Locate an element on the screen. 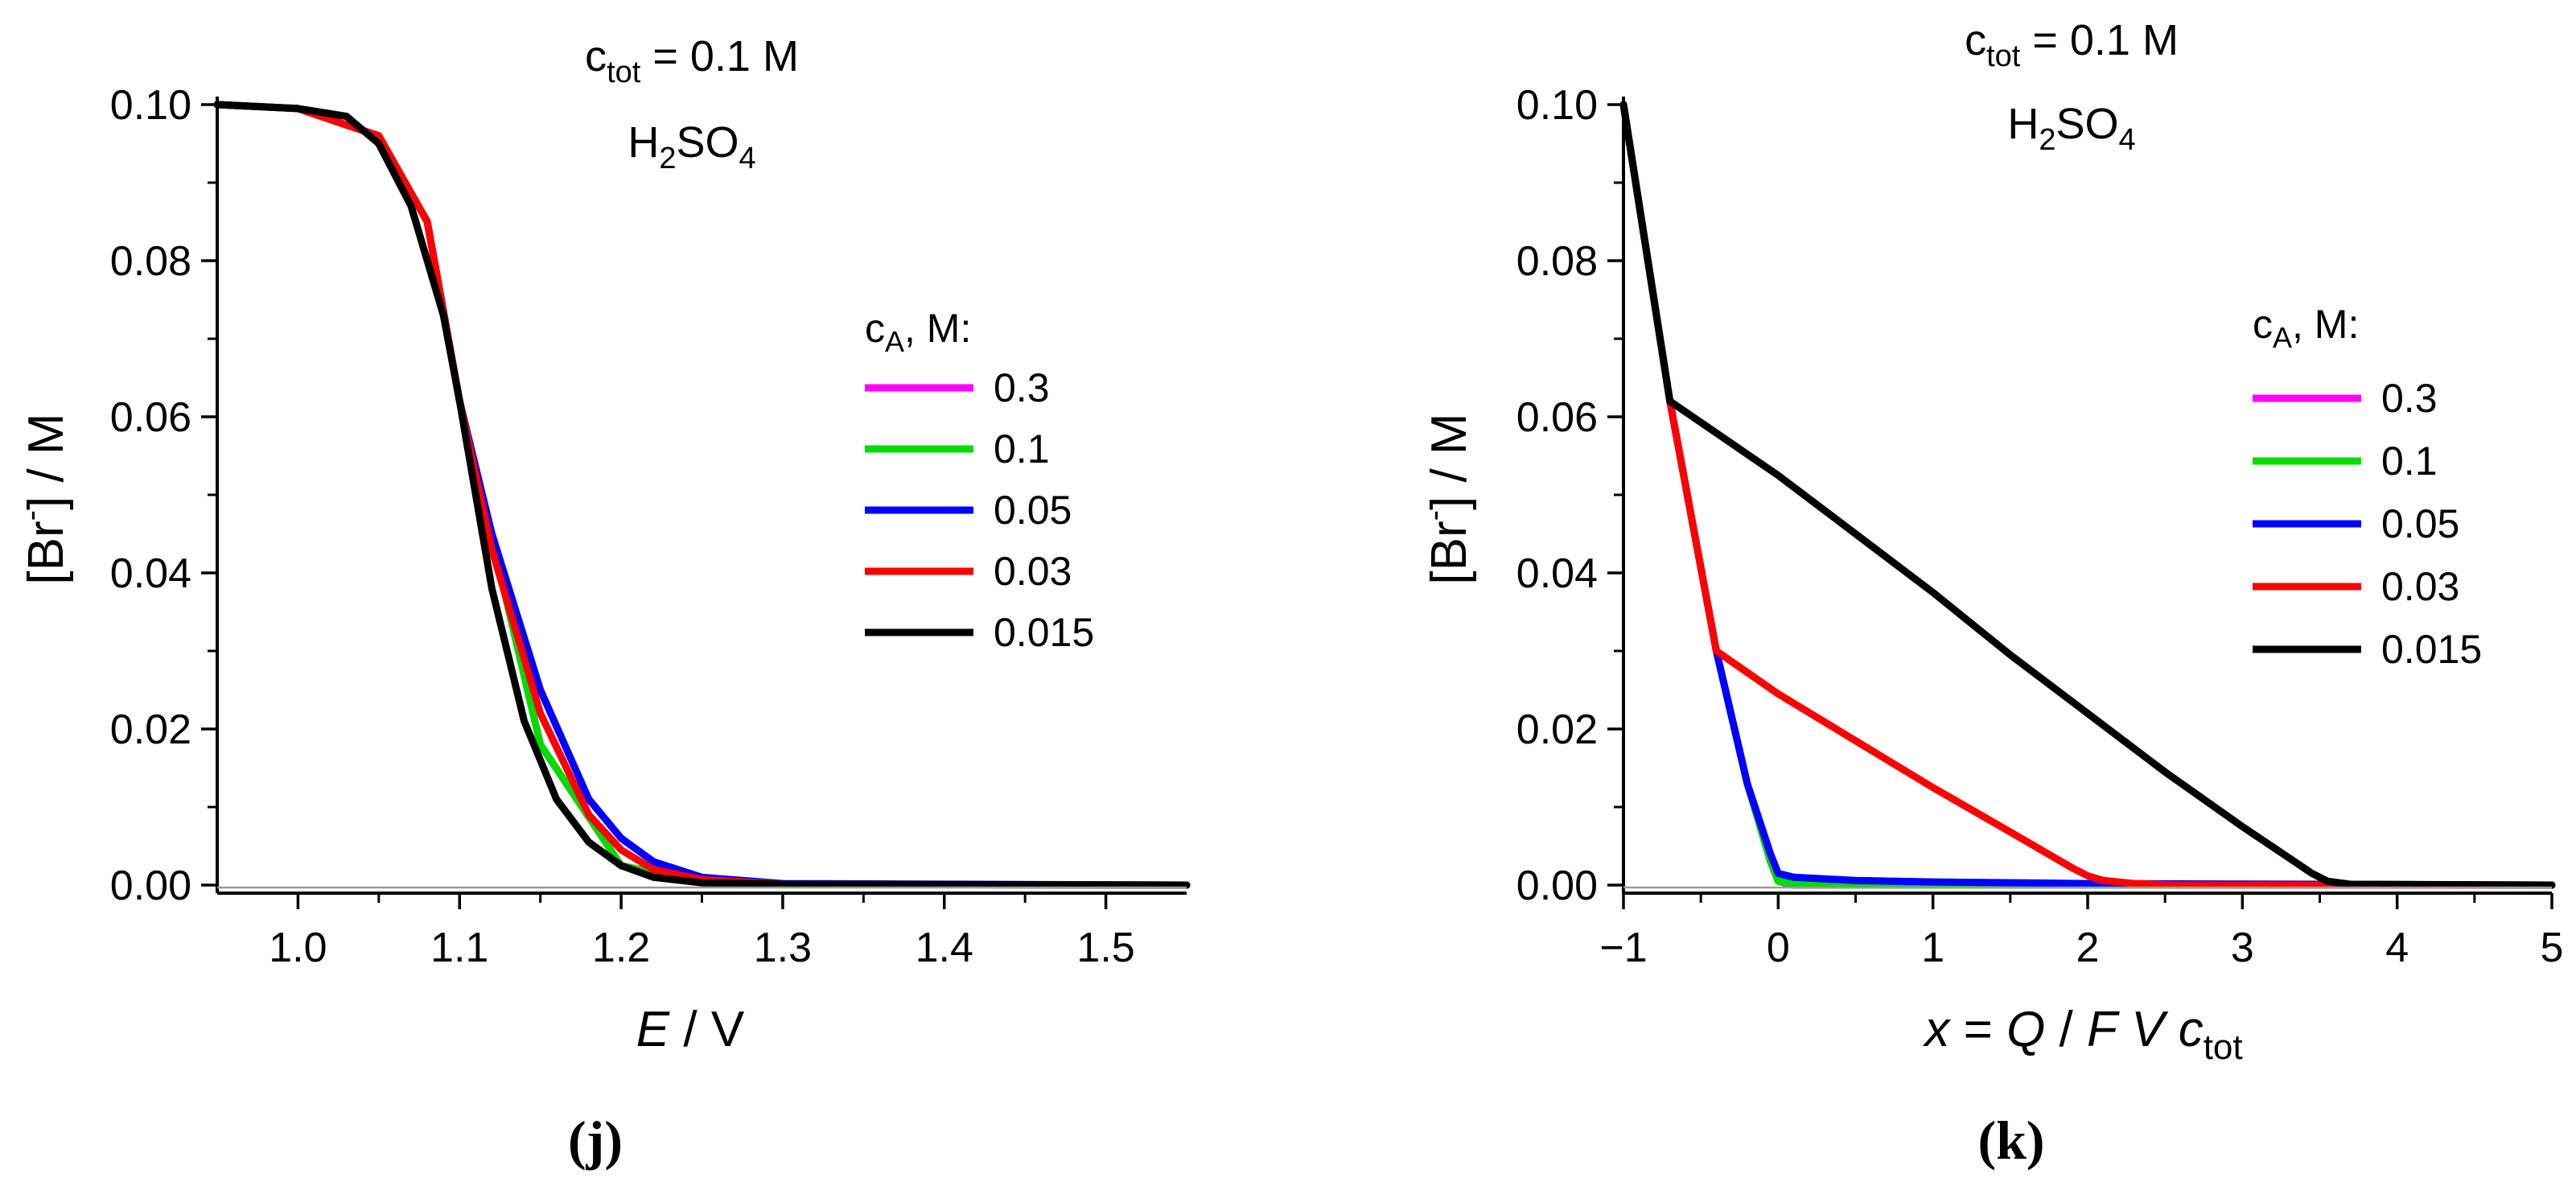 Image resolution: width=2576 pixels, height=1182 pixels. x-tick-label: −1 is located at coordinates (1623, 948).